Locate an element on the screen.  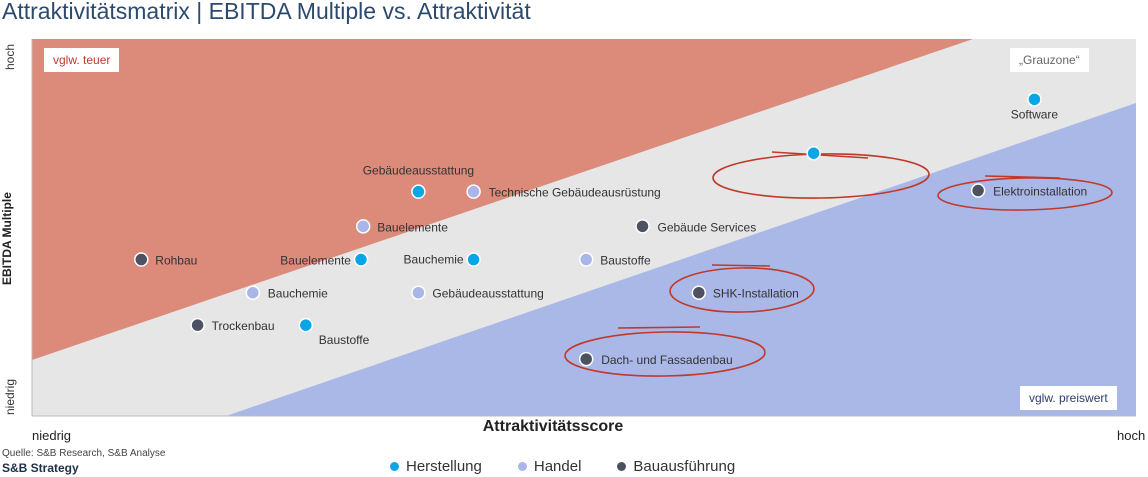
point-bauausführung-shk-installation-3 is located at coordinates (699, 292).